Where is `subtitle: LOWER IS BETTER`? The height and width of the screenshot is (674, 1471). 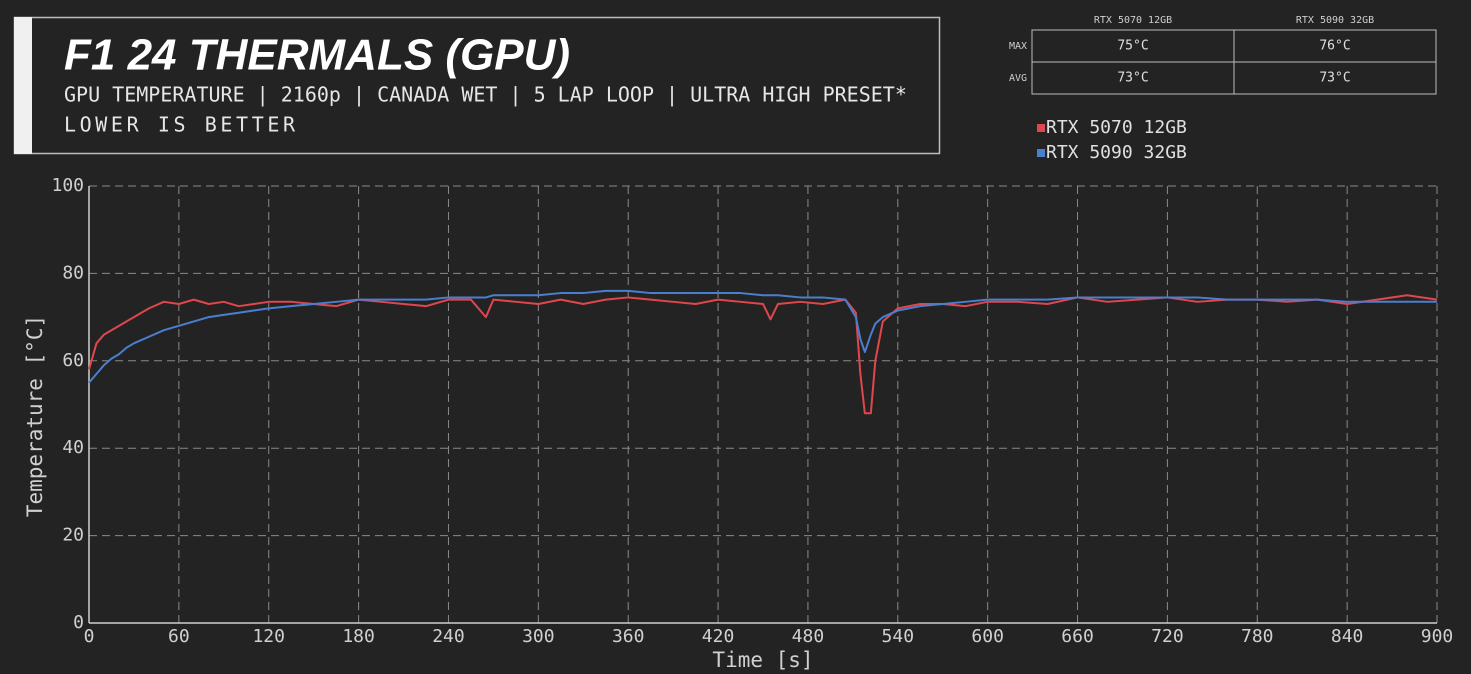 subtitle: LOWER IS BETTER is located at coordinates (181, 125).